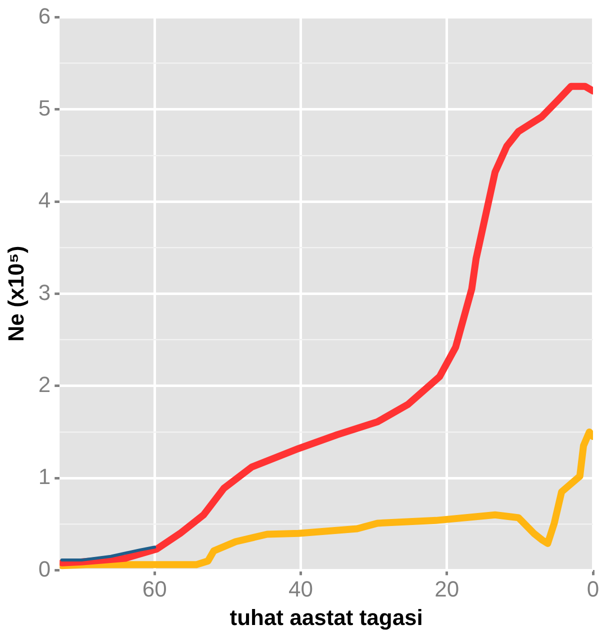 The height and width of the screenshot is (632, 603). What do you see at coordinates (44, 292) in the screenshot?
I see `y-tick-label: 3` at bounding box center [44, 292].